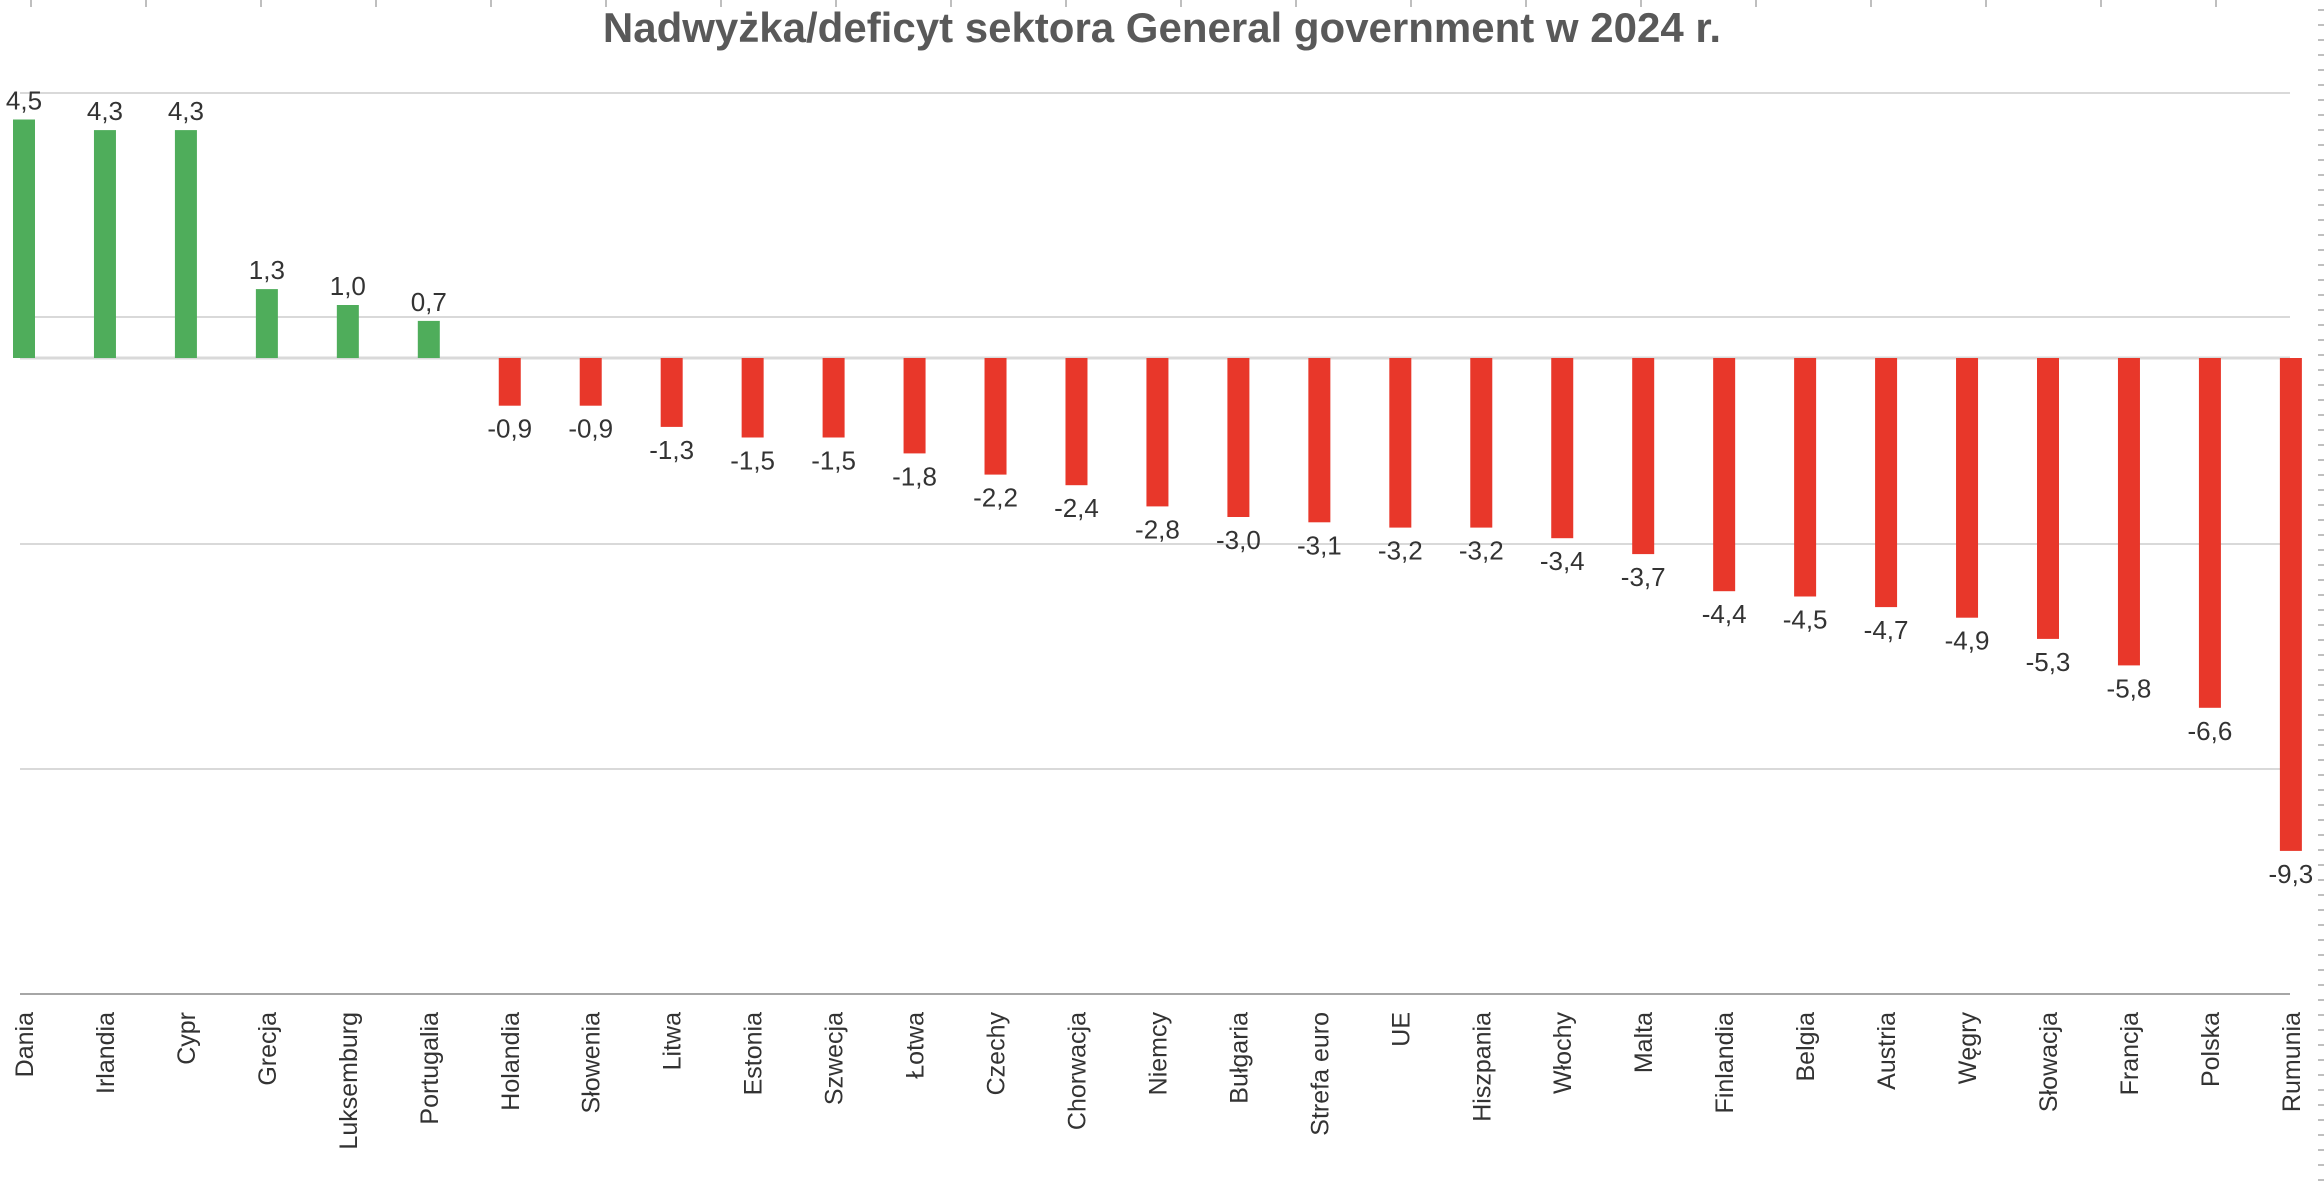  I want to click on bar-Strefa euro, so click(1319, 440).